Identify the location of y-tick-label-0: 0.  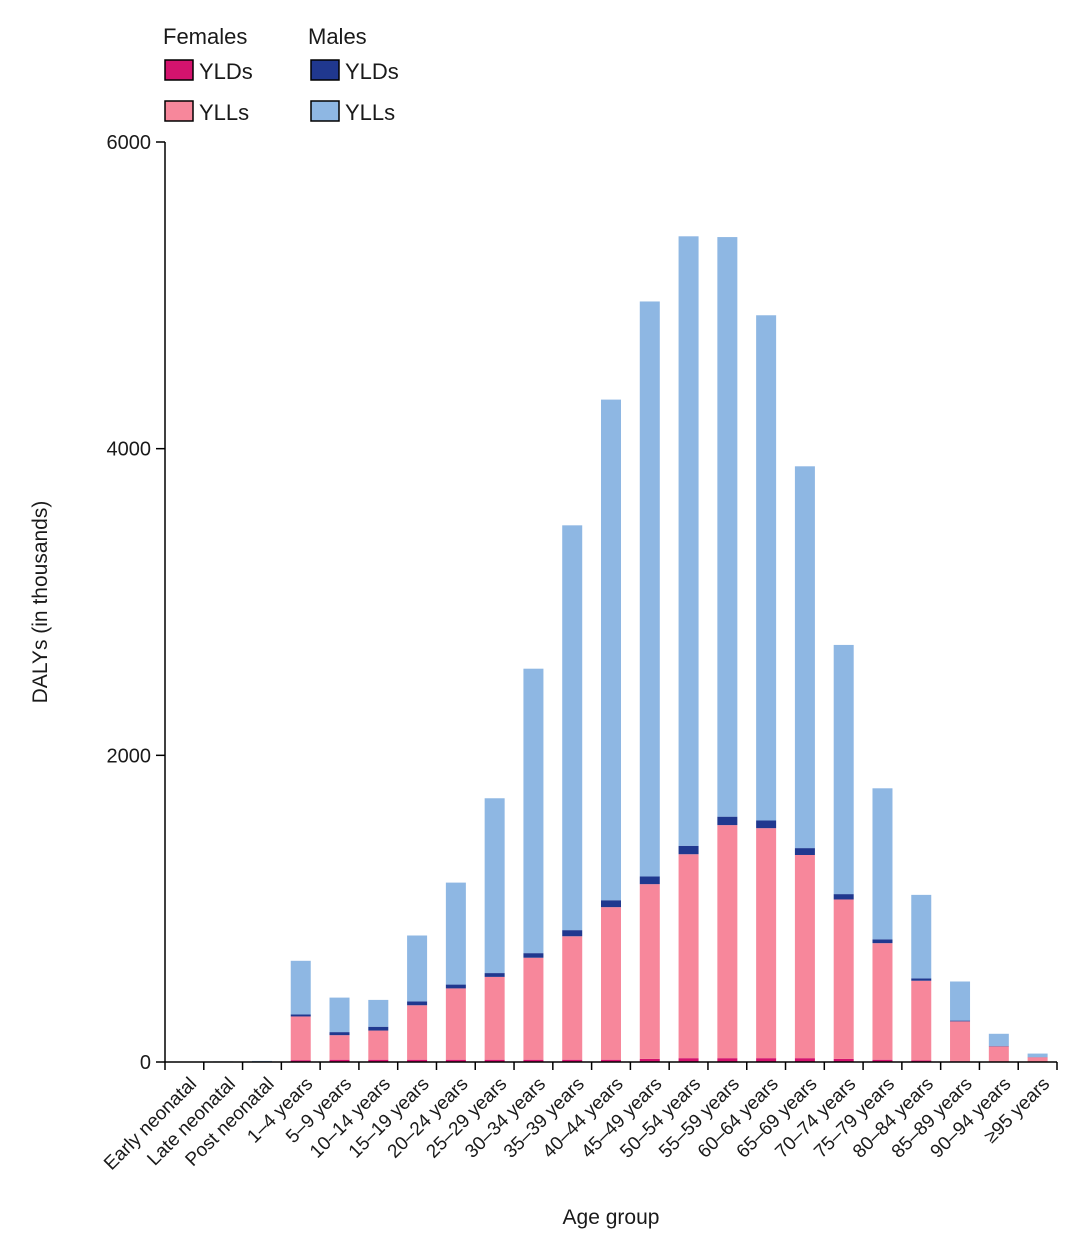
(145, 1063).